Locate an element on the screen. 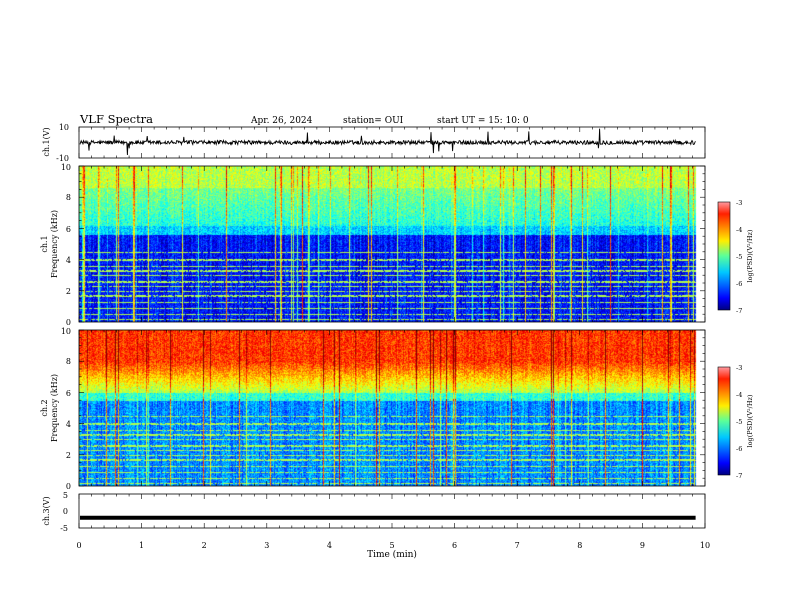  ch1-colorbar-tick-m7: -7 is located at coordinates (739, 311).